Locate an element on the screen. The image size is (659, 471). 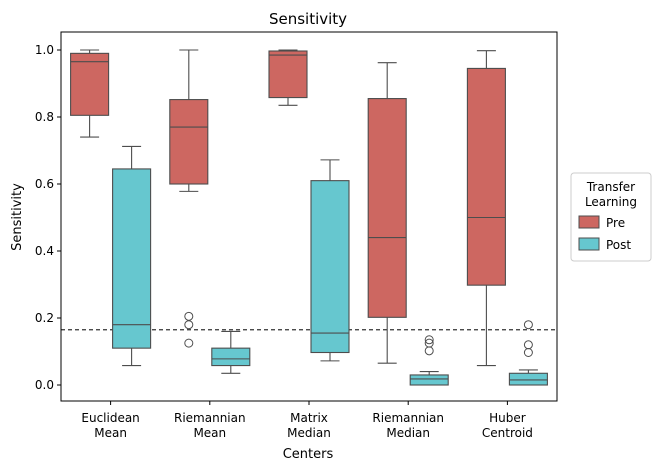
y-tick-label: 0.8 is located at coordinates (44, 117).